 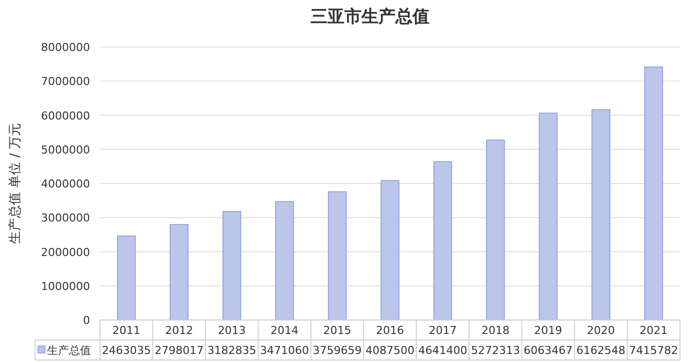 I want to click on x-tick-label: 2011, so click(x=126, y=330).